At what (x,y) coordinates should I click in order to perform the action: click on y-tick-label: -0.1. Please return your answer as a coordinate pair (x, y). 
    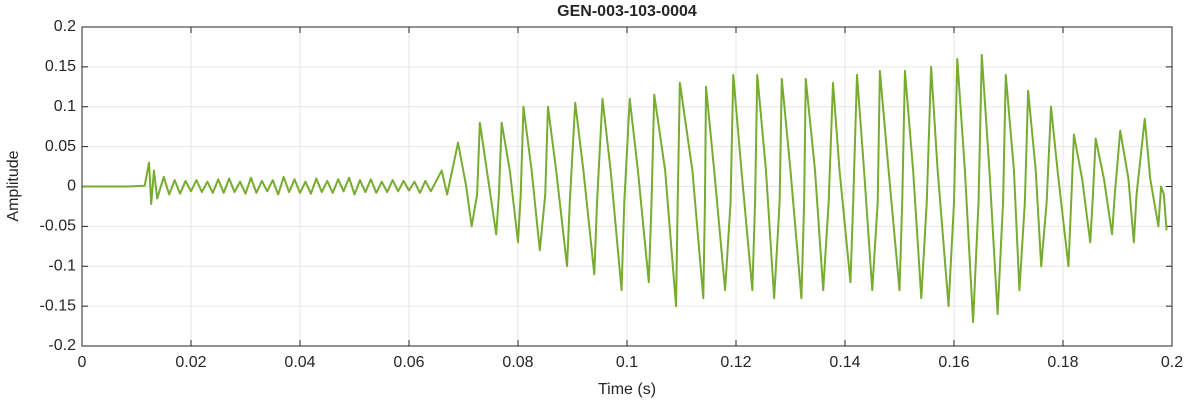
    Looking at the image, I should click on (62, 265).